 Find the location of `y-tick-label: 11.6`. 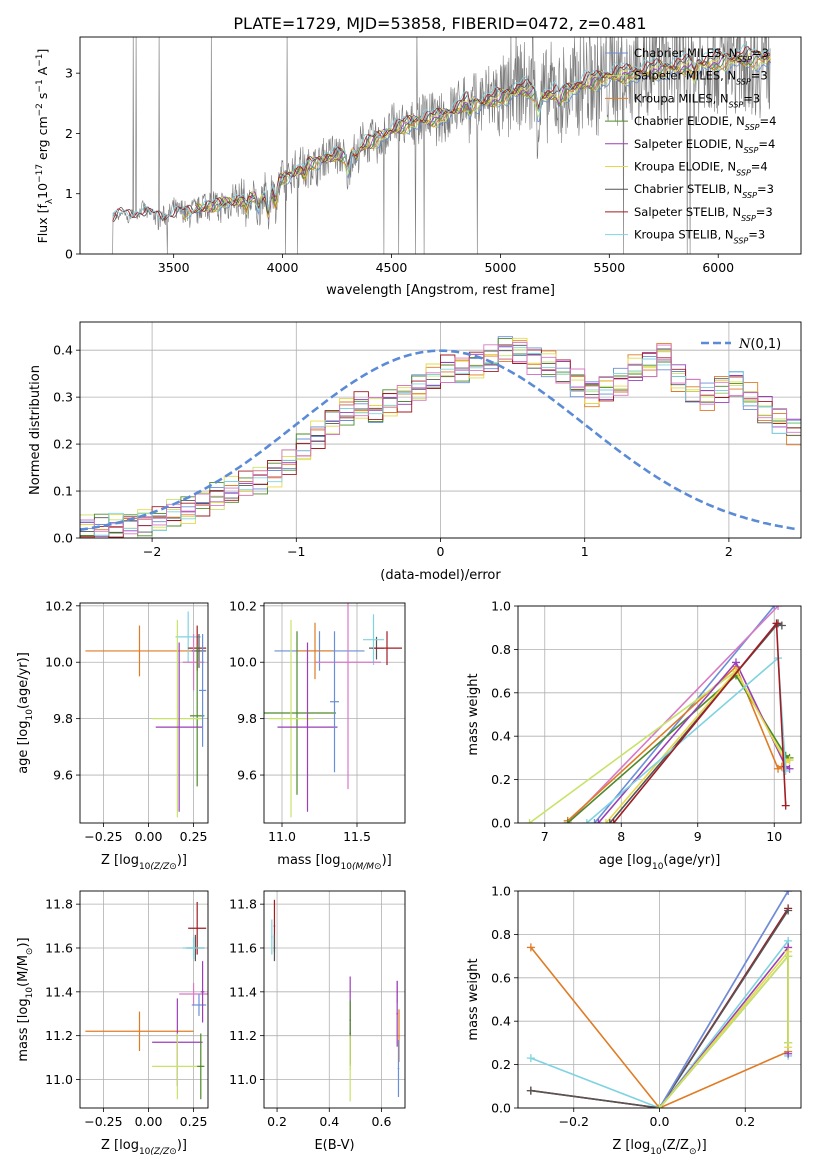

y-tick-label: 11.6 is located at coordinates (243, 947).